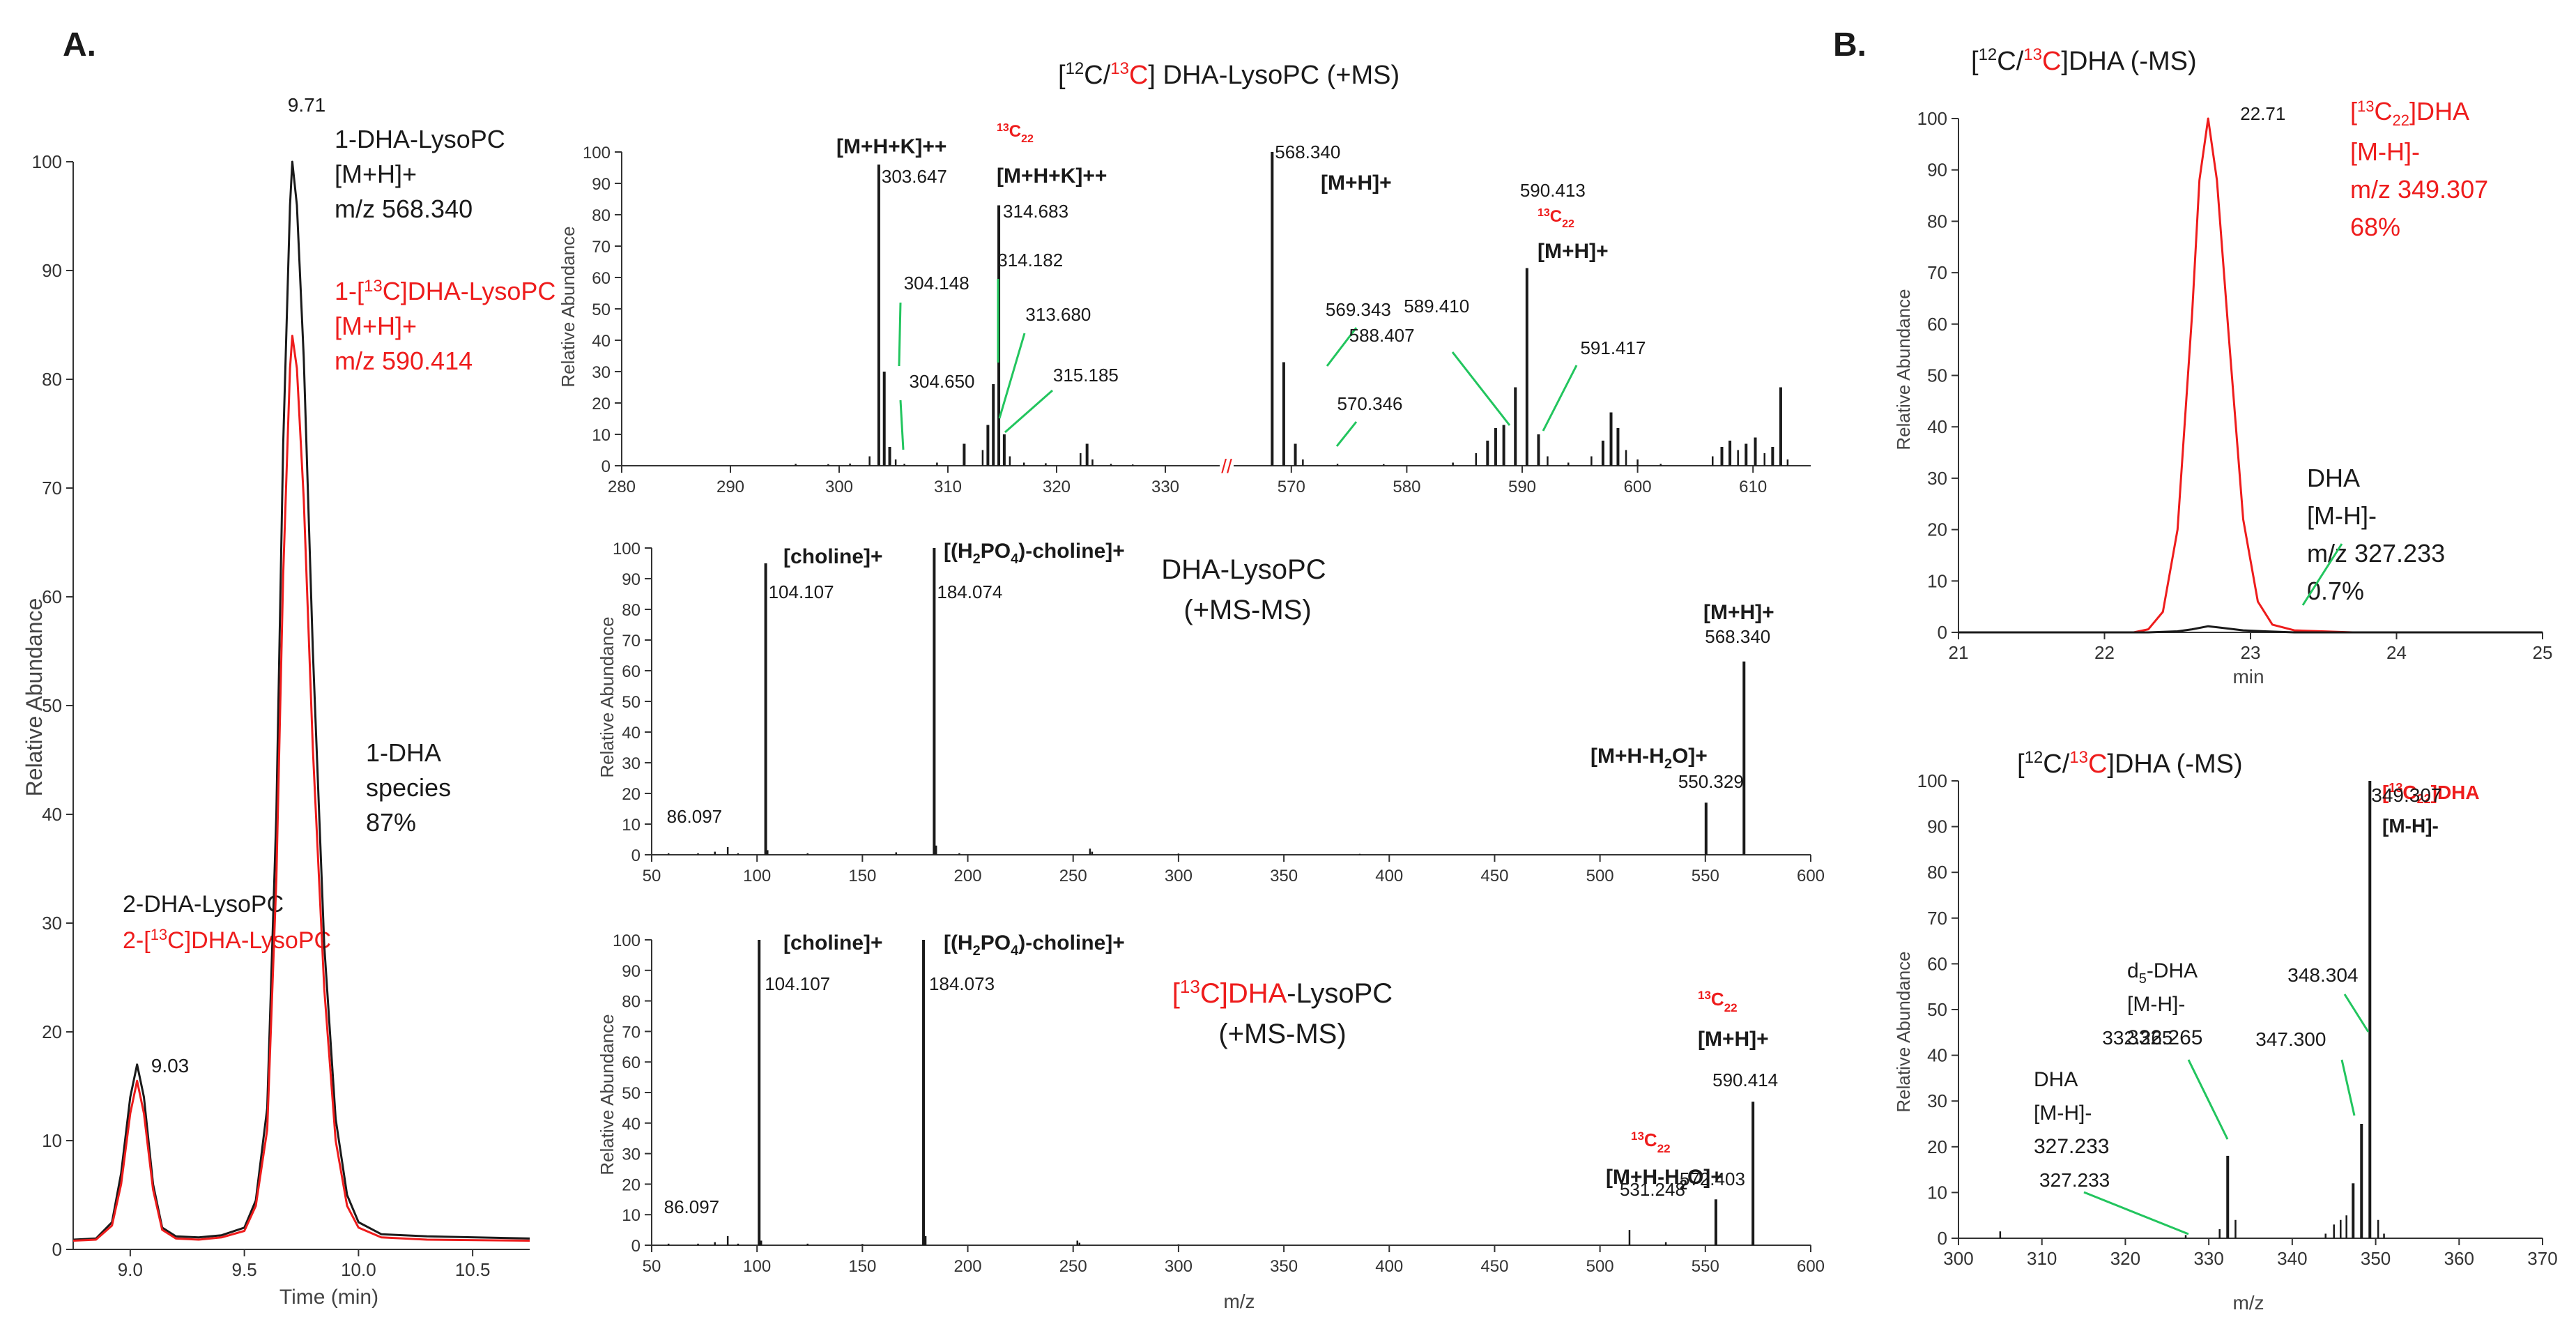 This screenshot has height=1324, width=2576. I want to click on dha_ms-xtick-label: 340, so click(2292, 1258).